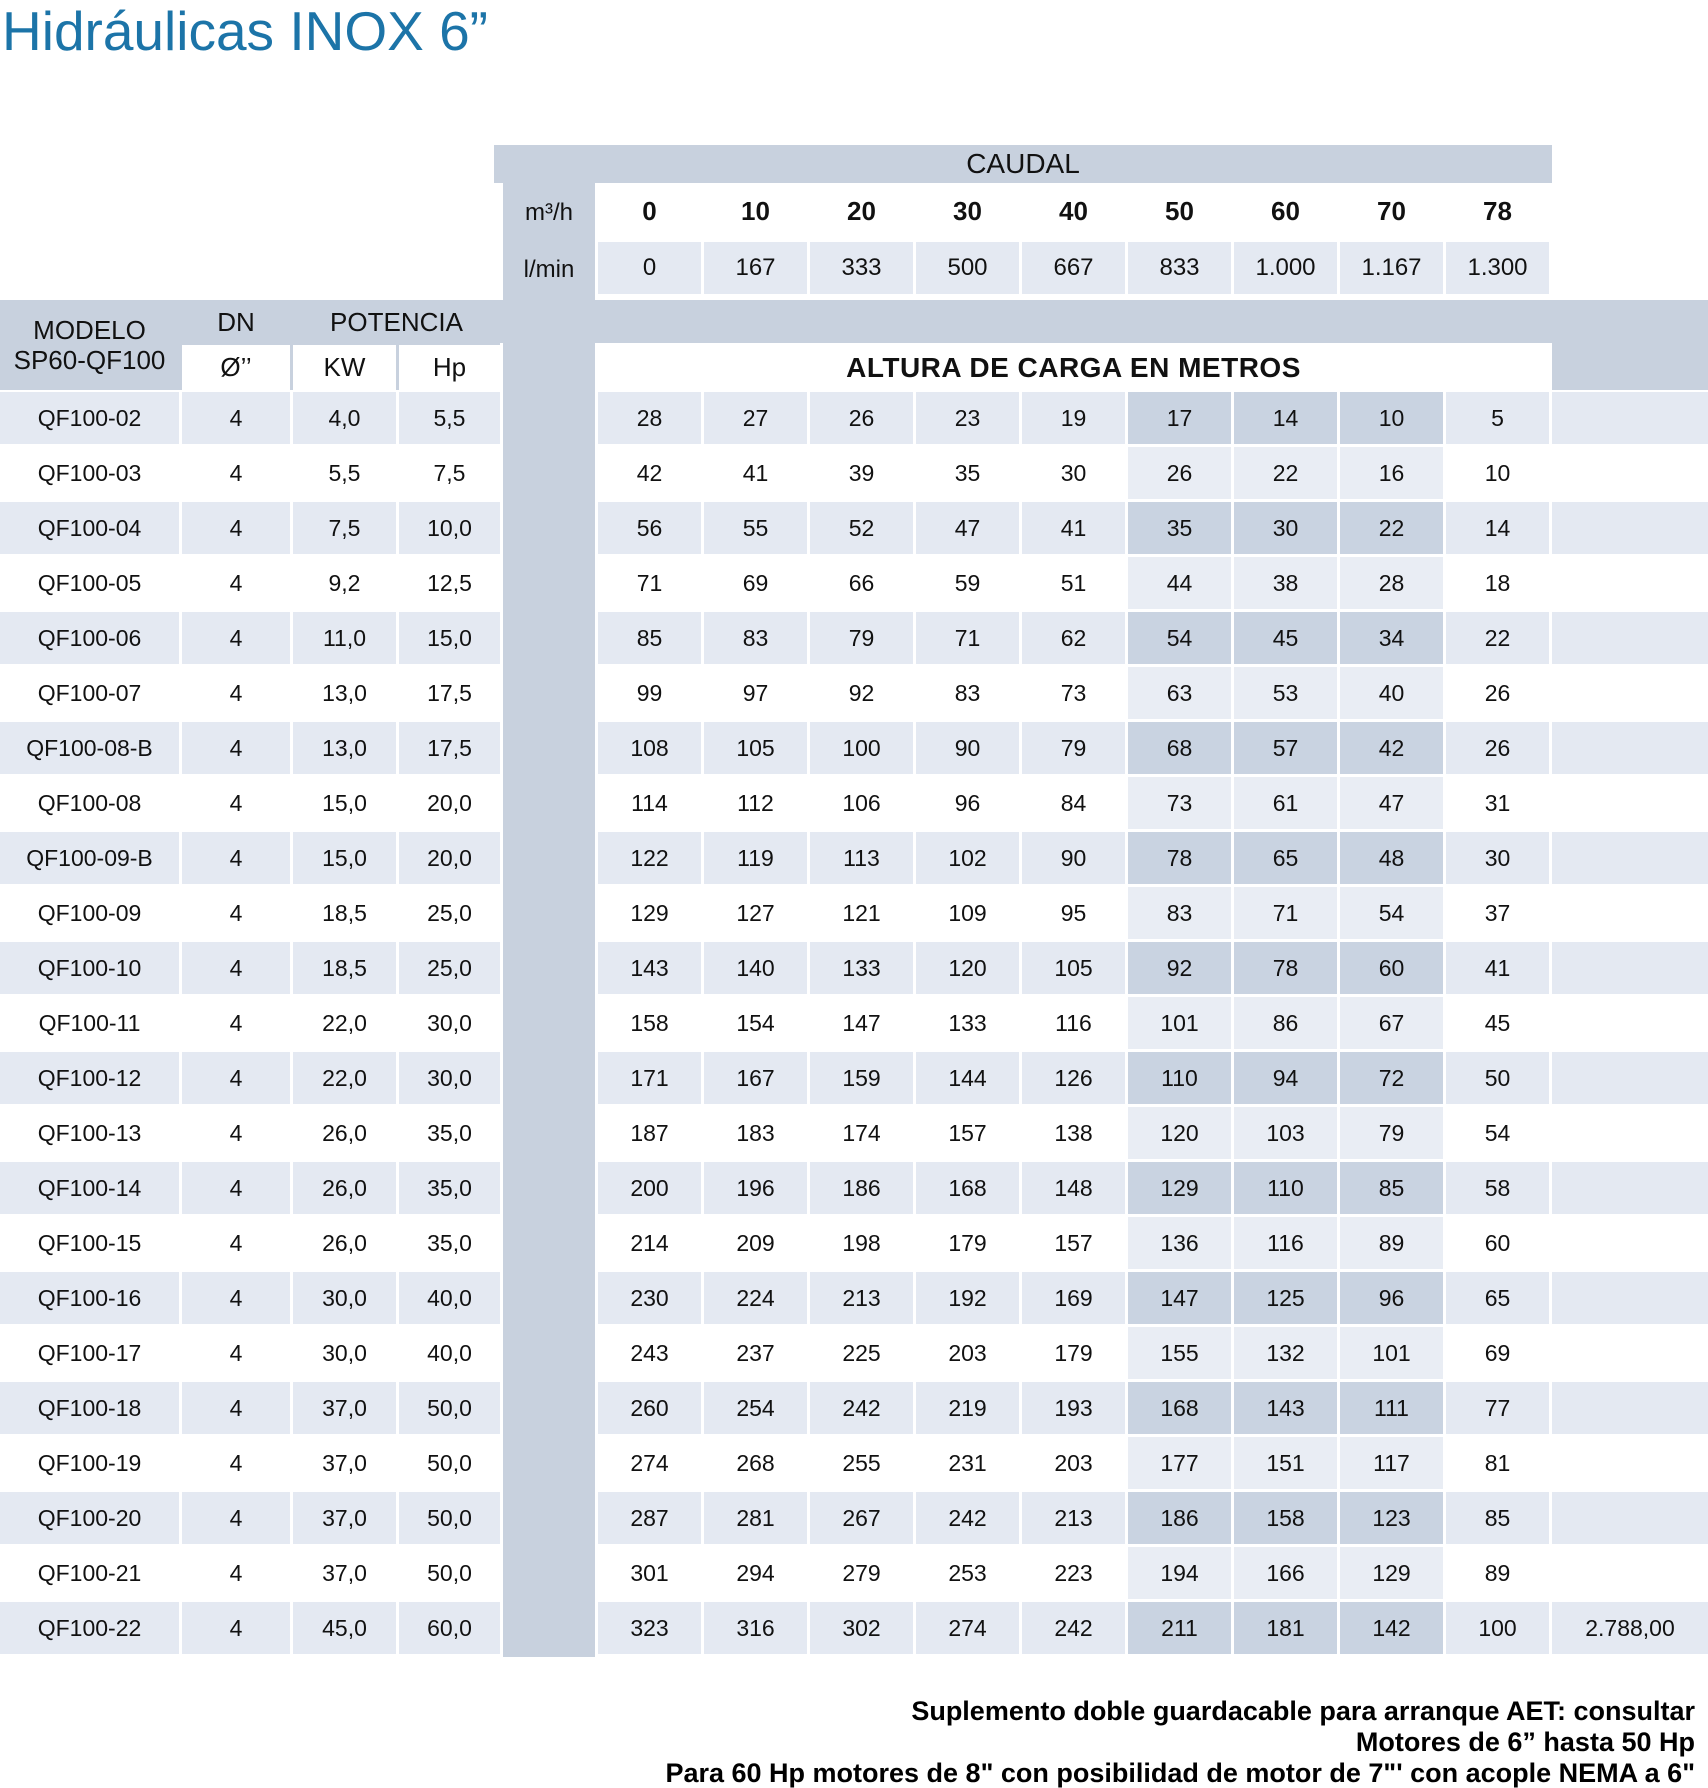  I want to click on head-cell: 56, so click(649, 528).